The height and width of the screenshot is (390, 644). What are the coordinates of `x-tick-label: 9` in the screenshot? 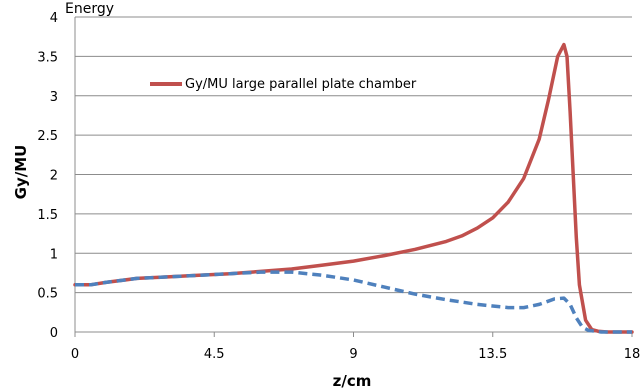 It's located at (353, 354).